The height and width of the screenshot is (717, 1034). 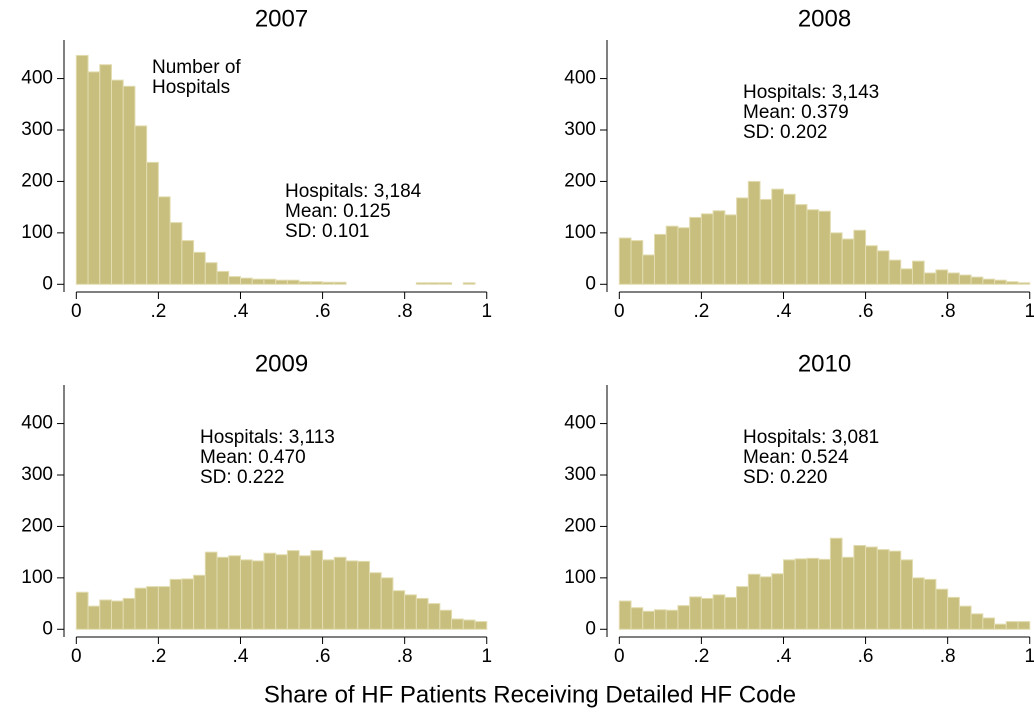 I want to click on panel-title: 2007, so click(x=281, y=18).